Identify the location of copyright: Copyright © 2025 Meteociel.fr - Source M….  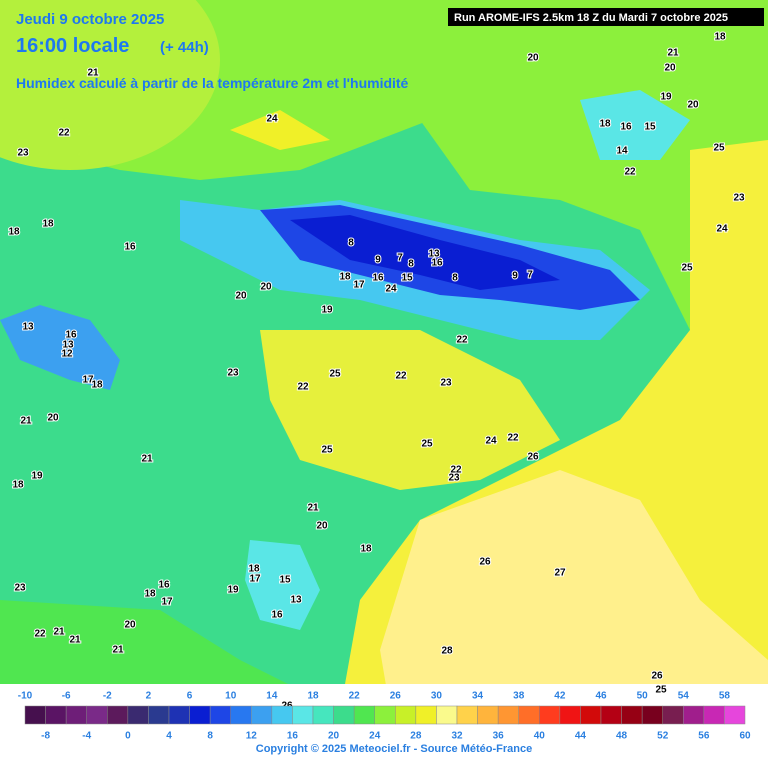
(394, 749).